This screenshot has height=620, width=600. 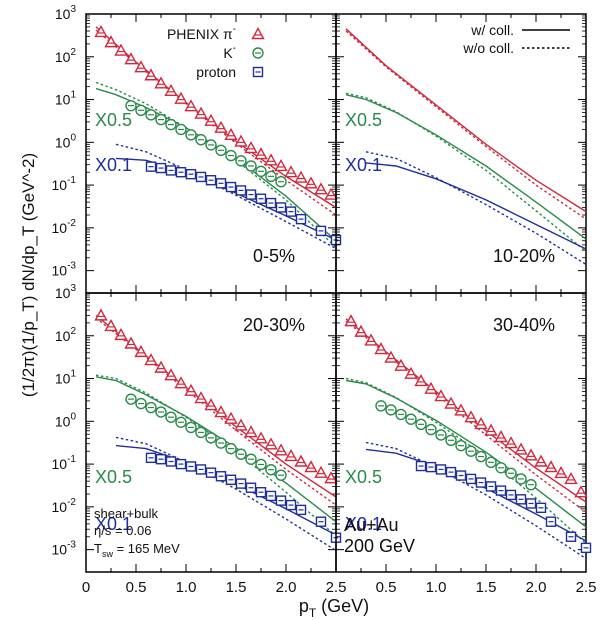 I want to click on x-axis-label-sub: T, so click(x=313, y=613).